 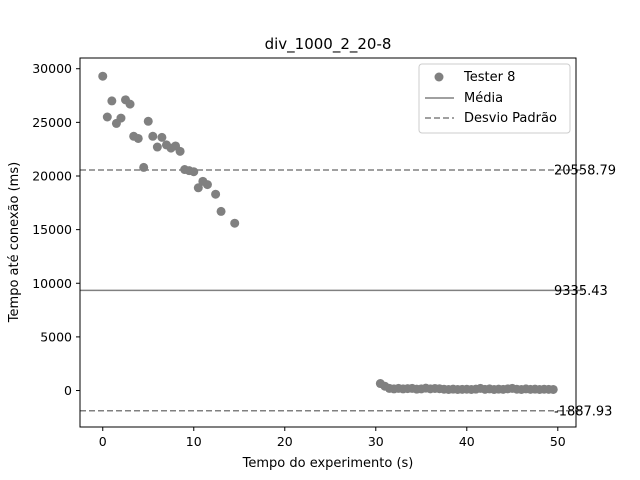 I want to click on y-tick-label: 5000, so click(x=56, y=336).